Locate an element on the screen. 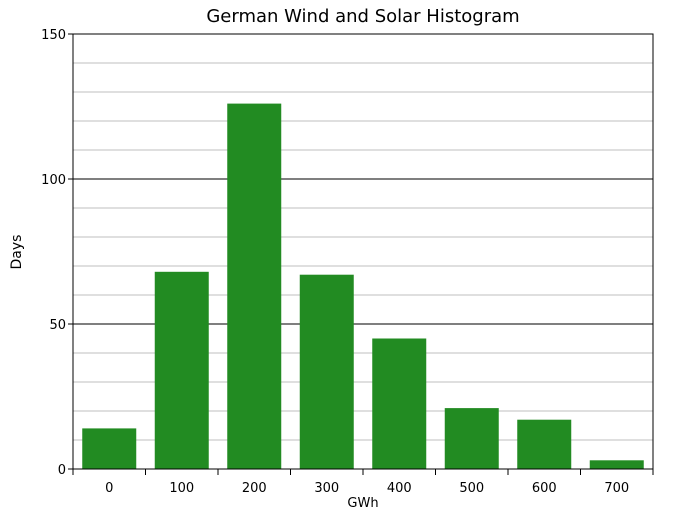 The image size is (683, 512). x-tick-label: 0 is located at coordinates (109, 488).